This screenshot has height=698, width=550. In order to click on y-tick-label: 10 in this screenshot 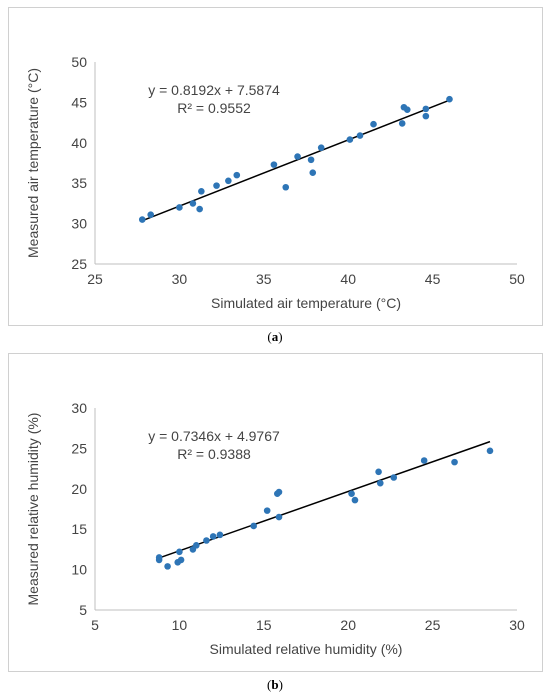, I will do `click(79, 570)`.